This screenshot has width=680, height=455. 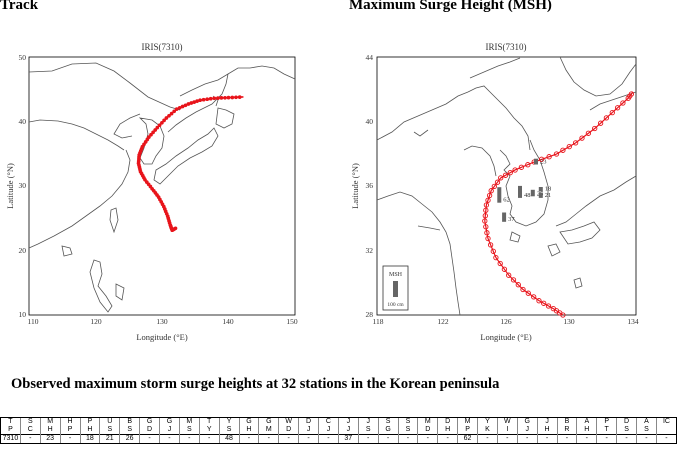 I want to click on station-code-bottom: D, so click(x=288, y=430).